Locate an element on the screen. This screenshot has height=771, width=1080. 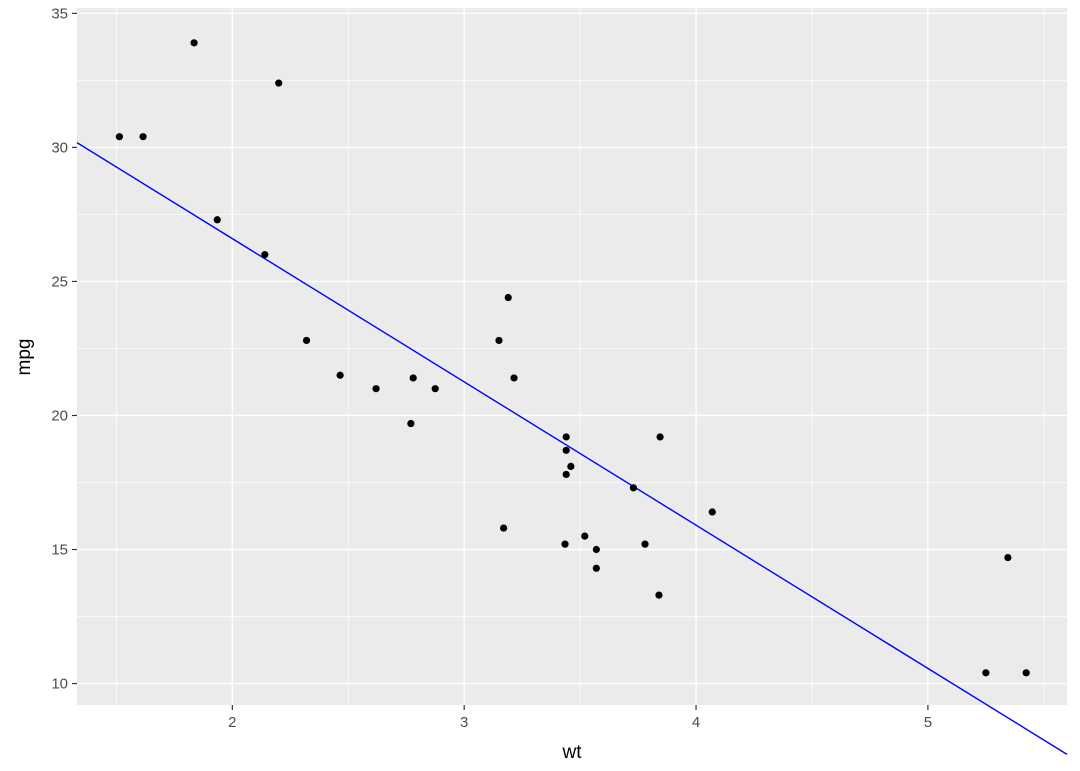
x-tick-label: 3 is located at coordinates (464, 722).